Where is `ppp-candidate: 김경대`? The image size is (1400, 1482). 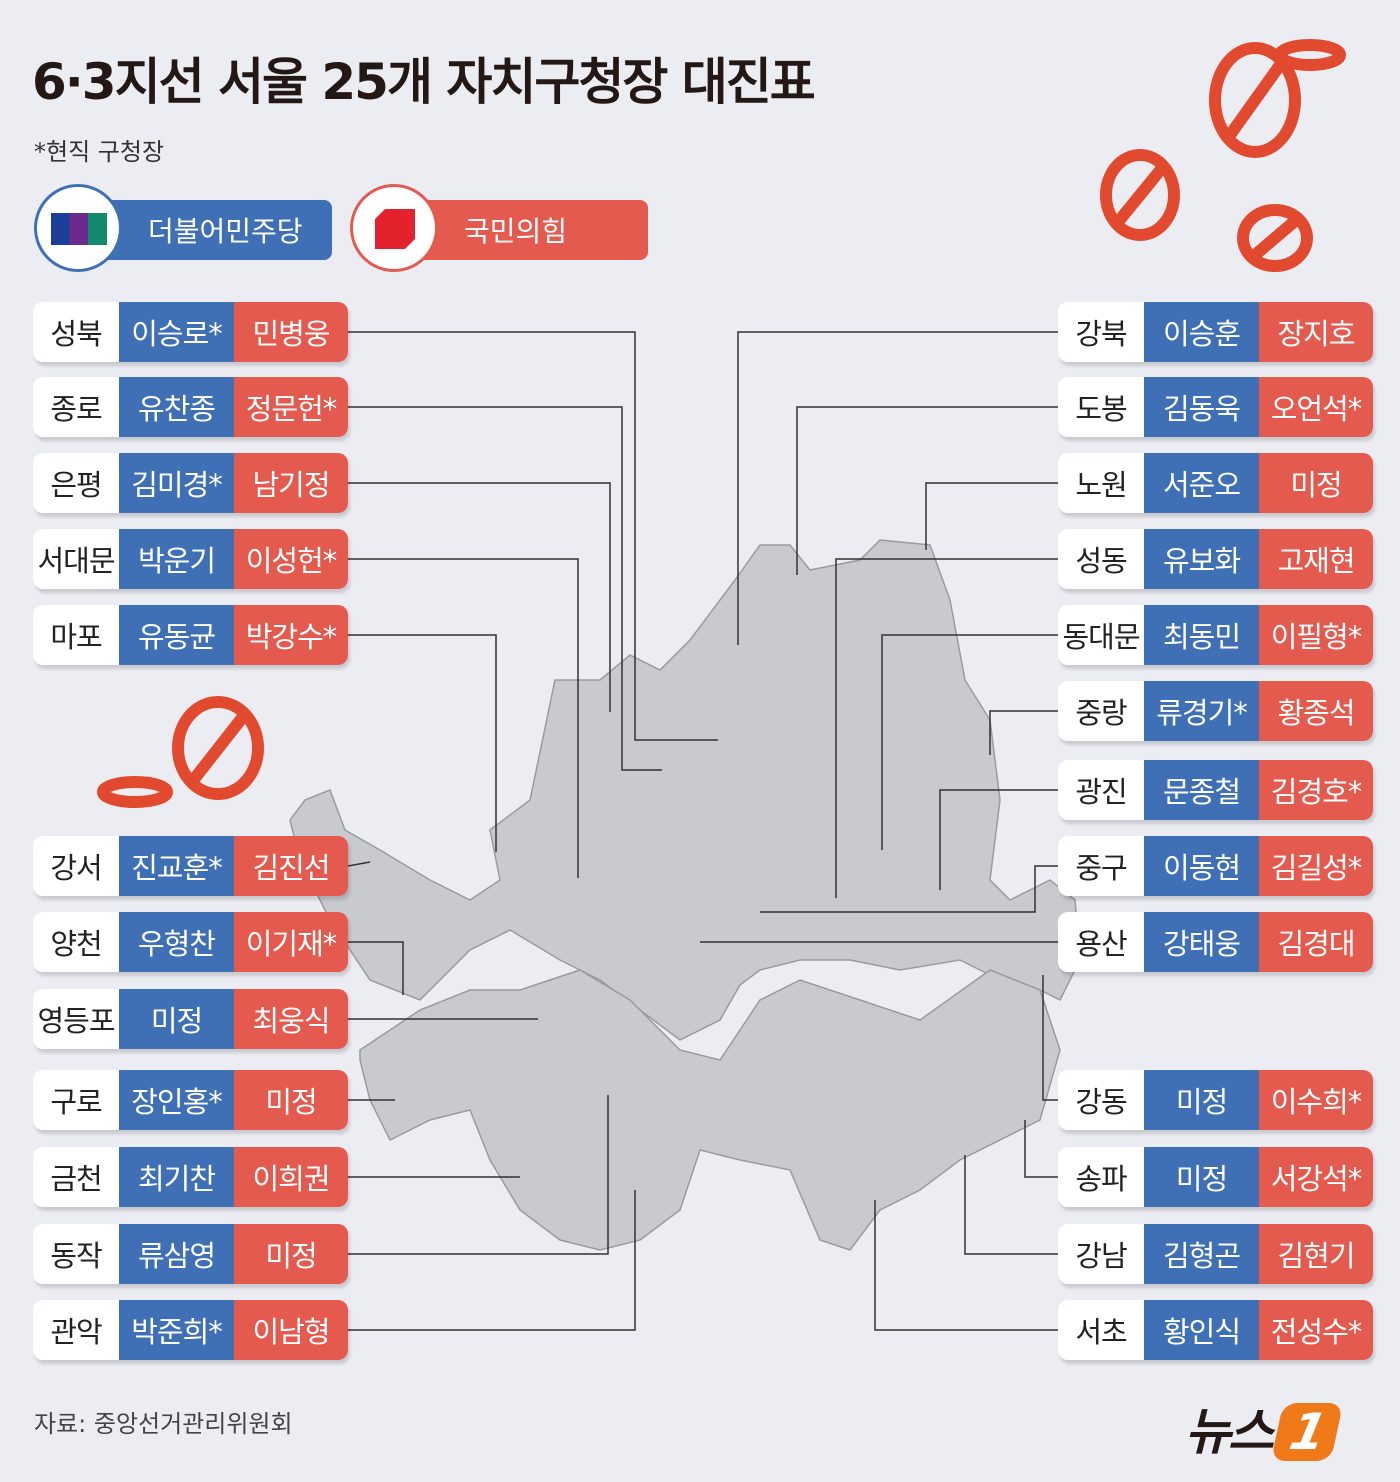 ppp-candidate: 김경대 is located at coordinates (1316, 942).